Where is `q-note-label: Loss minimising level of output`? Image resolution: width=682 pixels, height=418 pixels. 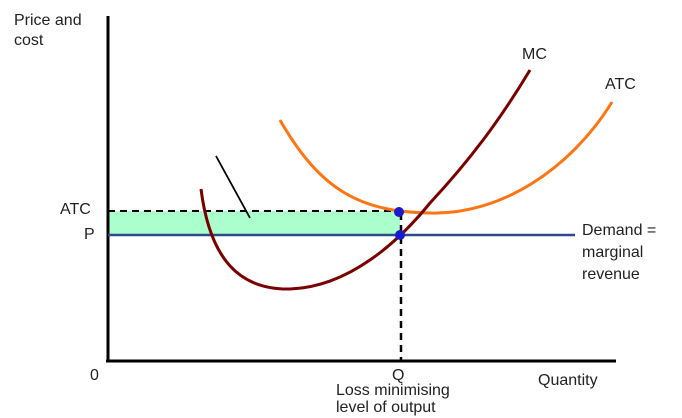
q-note-label: Loss minimising level of output is located at coordinates (393, 399).